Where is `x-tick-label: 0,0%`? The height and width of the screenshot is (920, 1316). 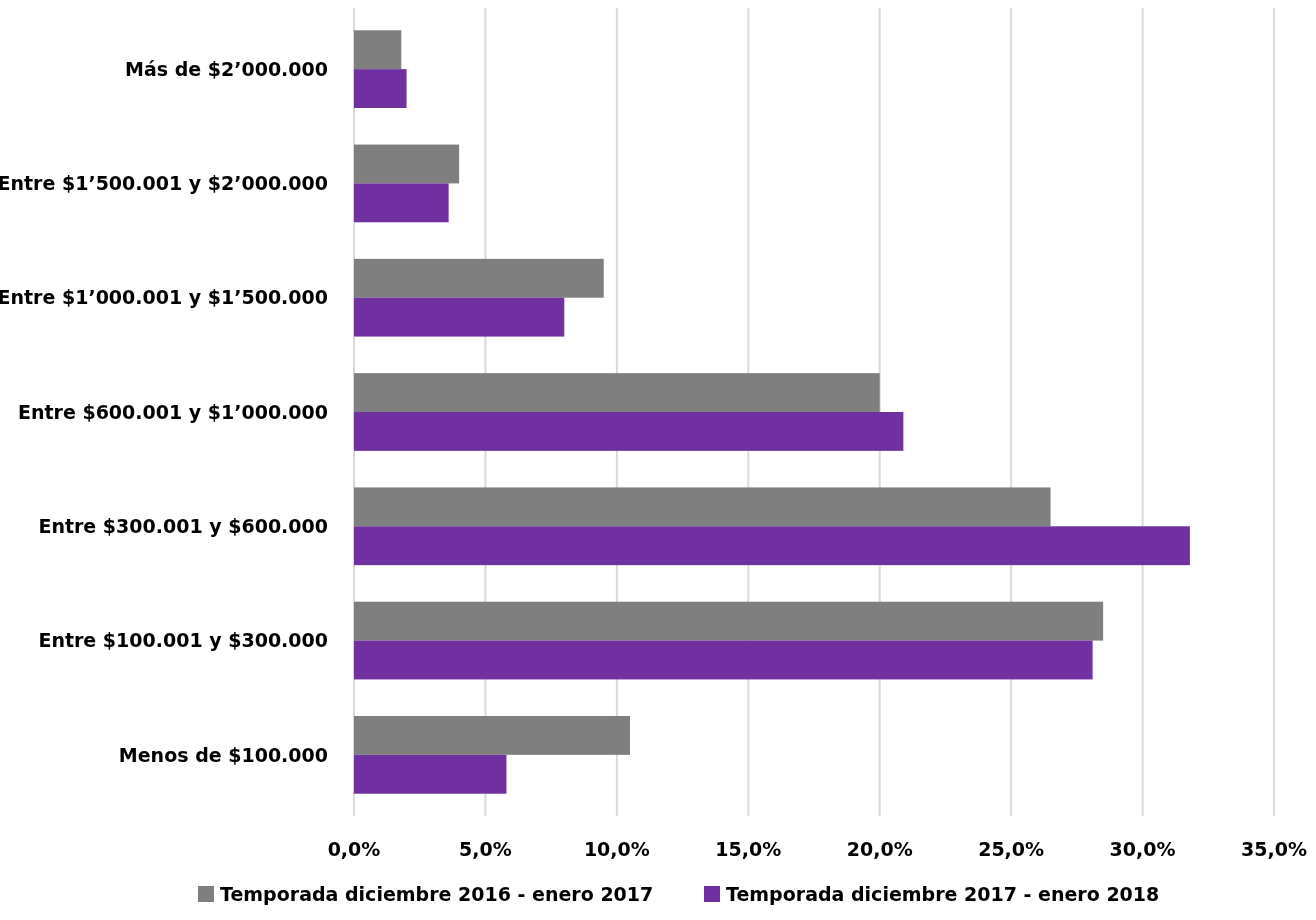 x-tick-label: 0,0% is located at coordinates (354, 849).